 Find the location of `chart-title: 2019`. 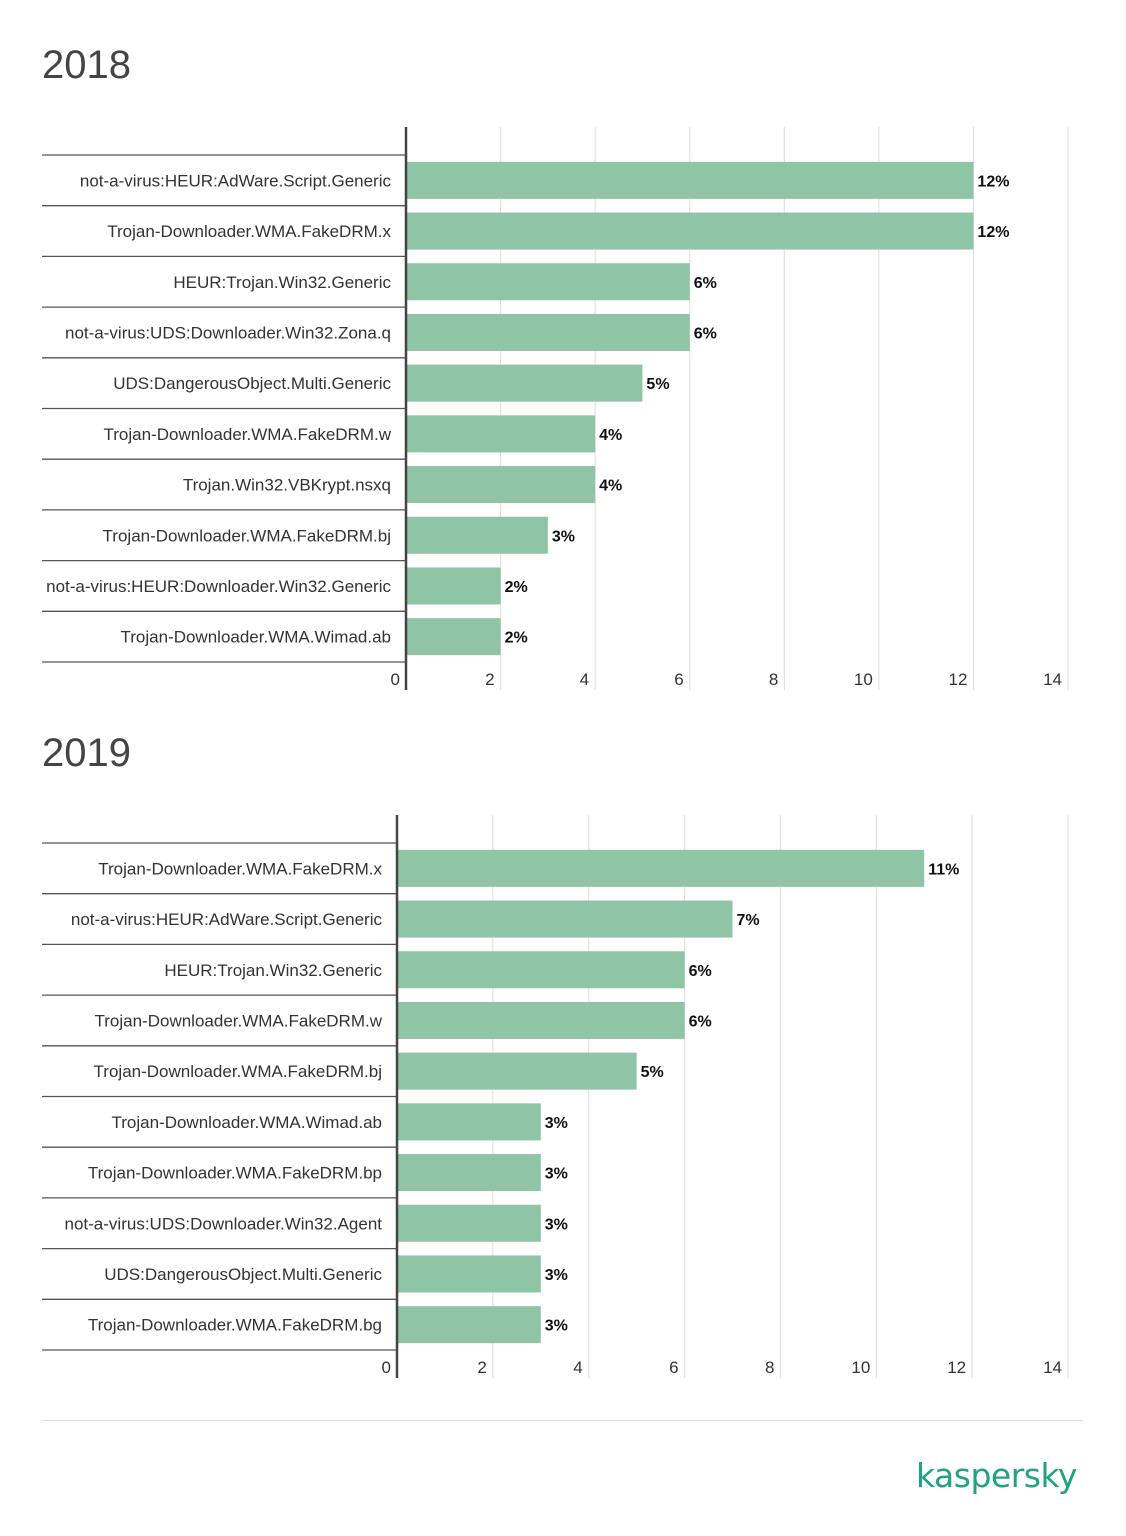

chart-title: 2019 is located at coordinates (86, 753).